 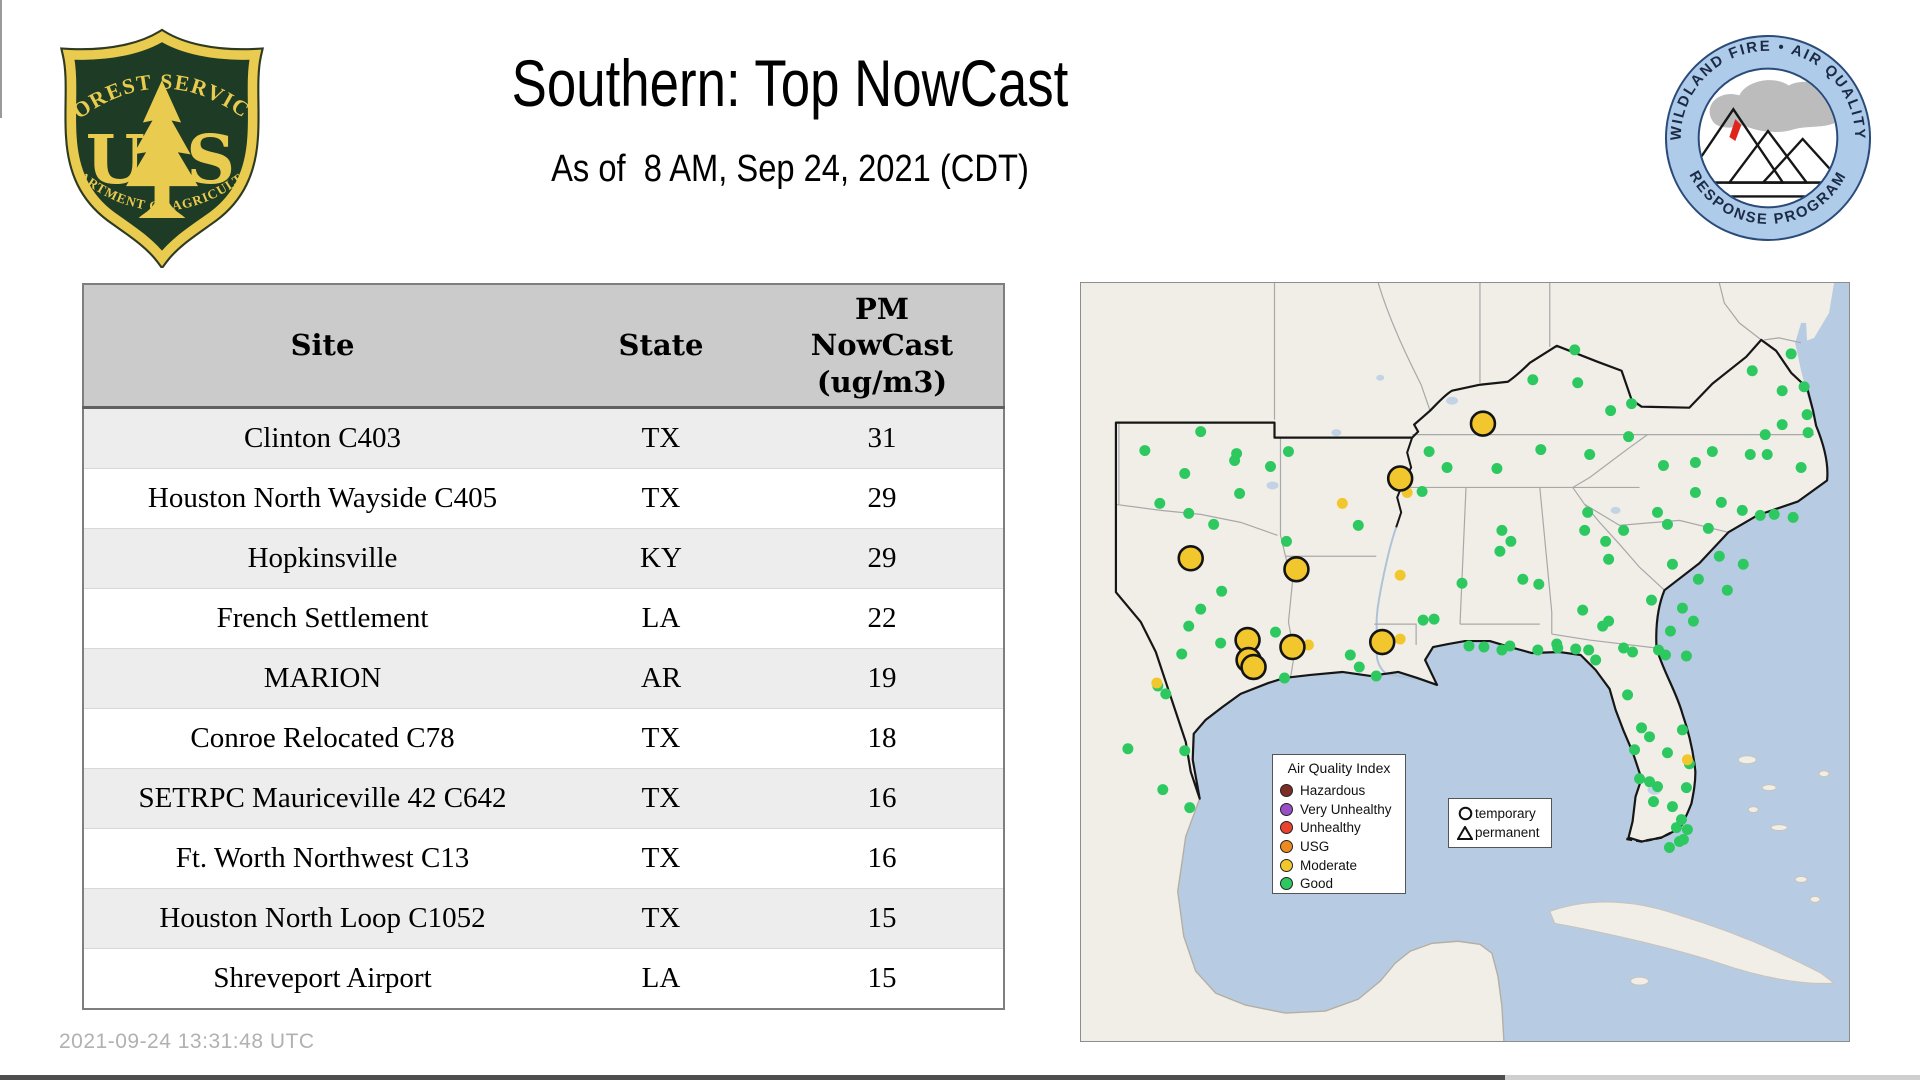 What do you see at coordinates (322, 858) in the screenshot?
I see `site-cell: Ft. Worth Northwest C13` at bounding box center [322, 858].